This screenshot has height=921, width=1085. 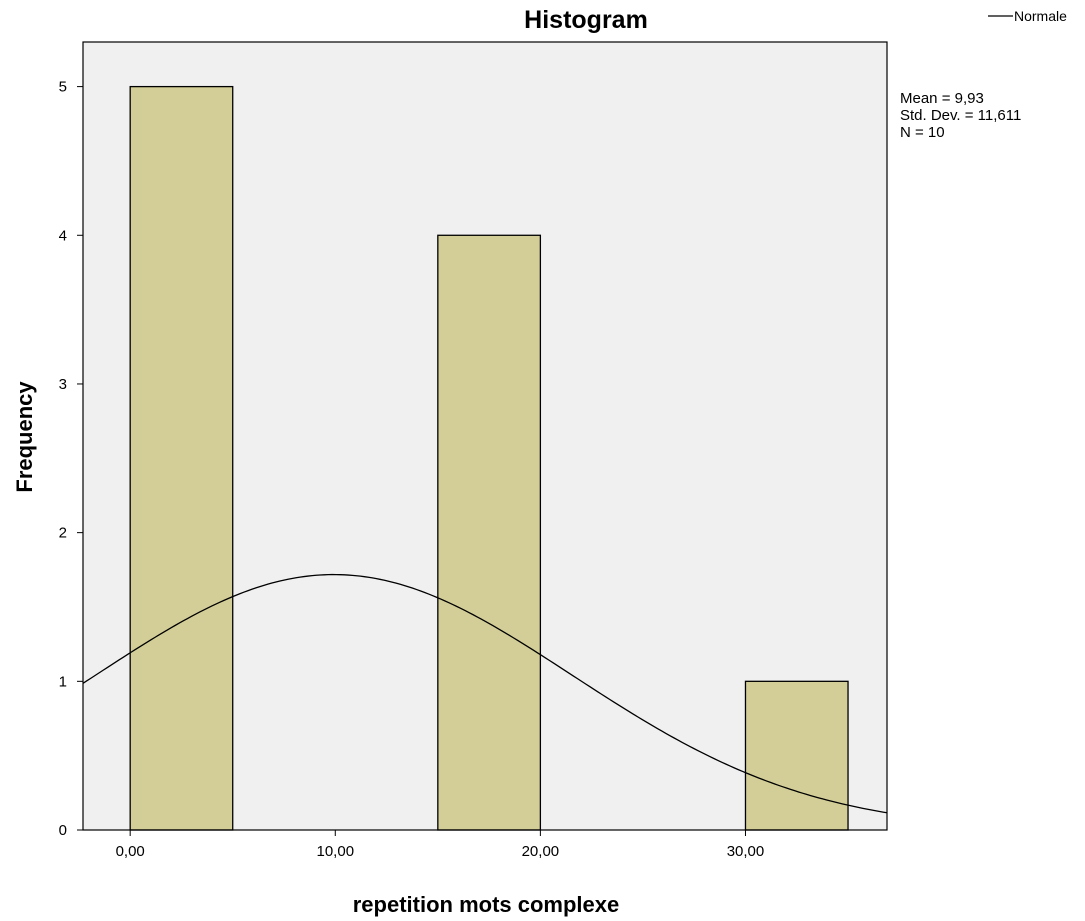 I want to click on x-tick-label: 0,00, so click(x=130, y=851).